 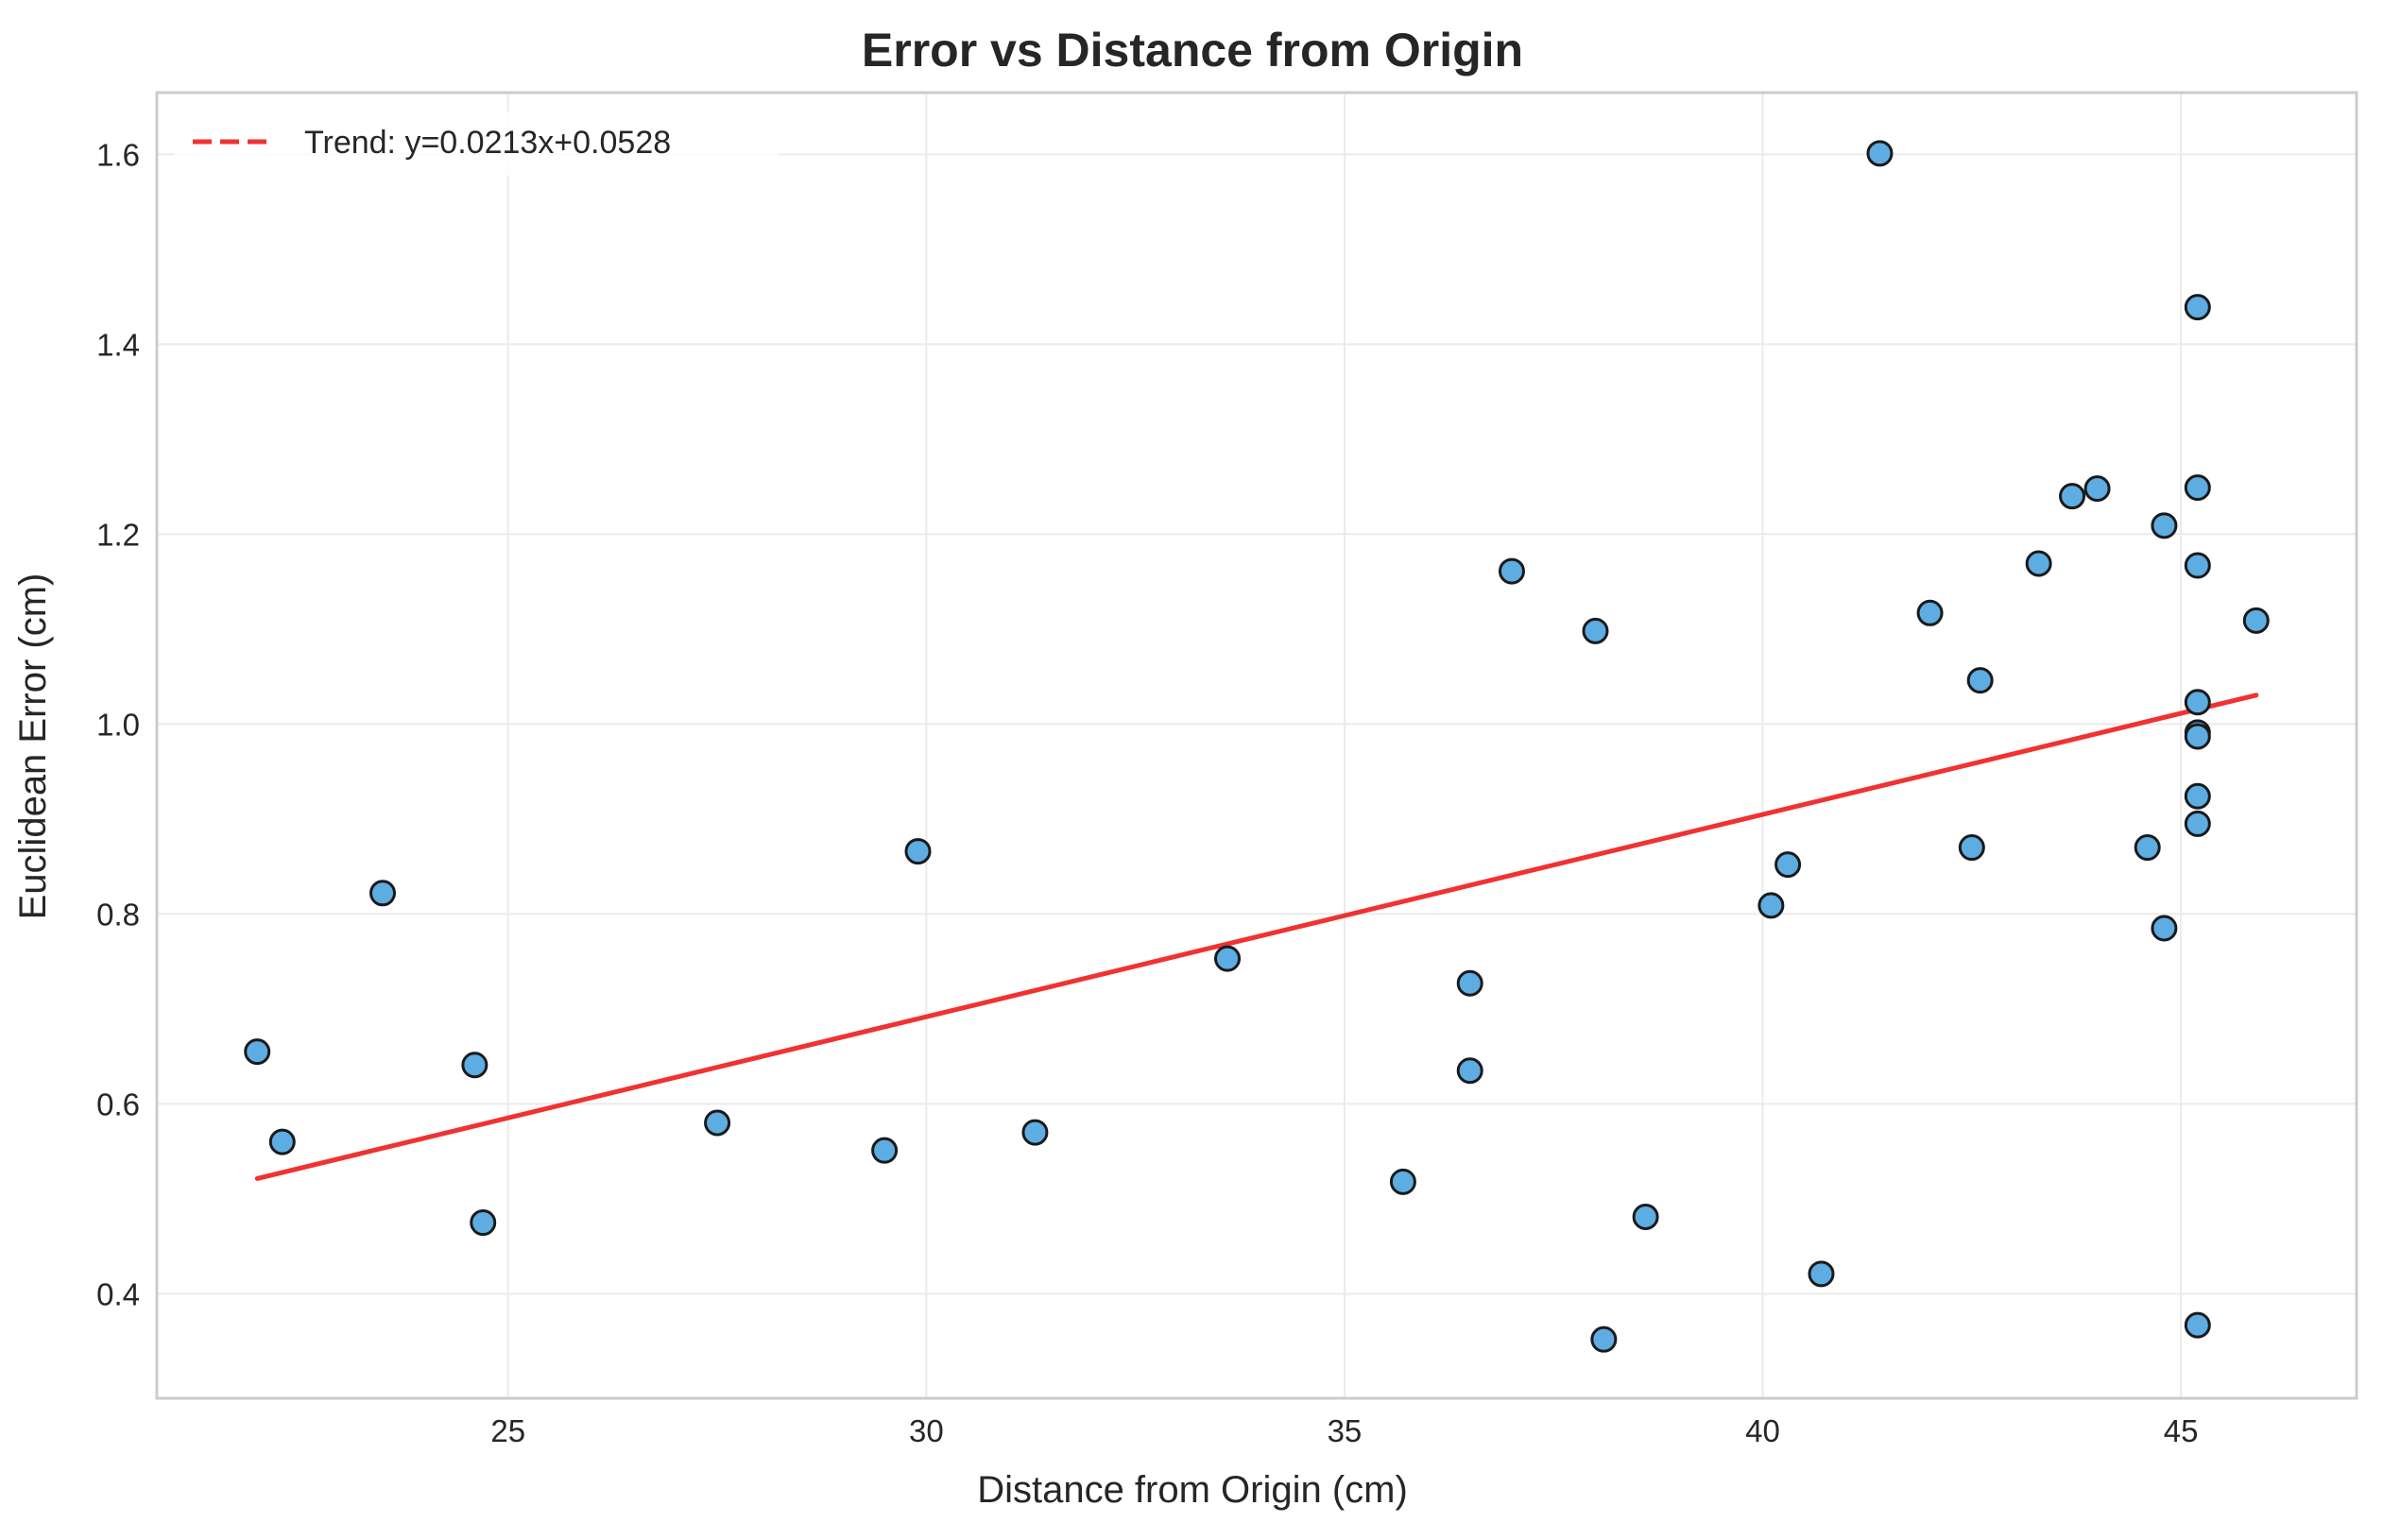 I want to click on y-tick-label: 0.4, so click(x=118, y=1293).